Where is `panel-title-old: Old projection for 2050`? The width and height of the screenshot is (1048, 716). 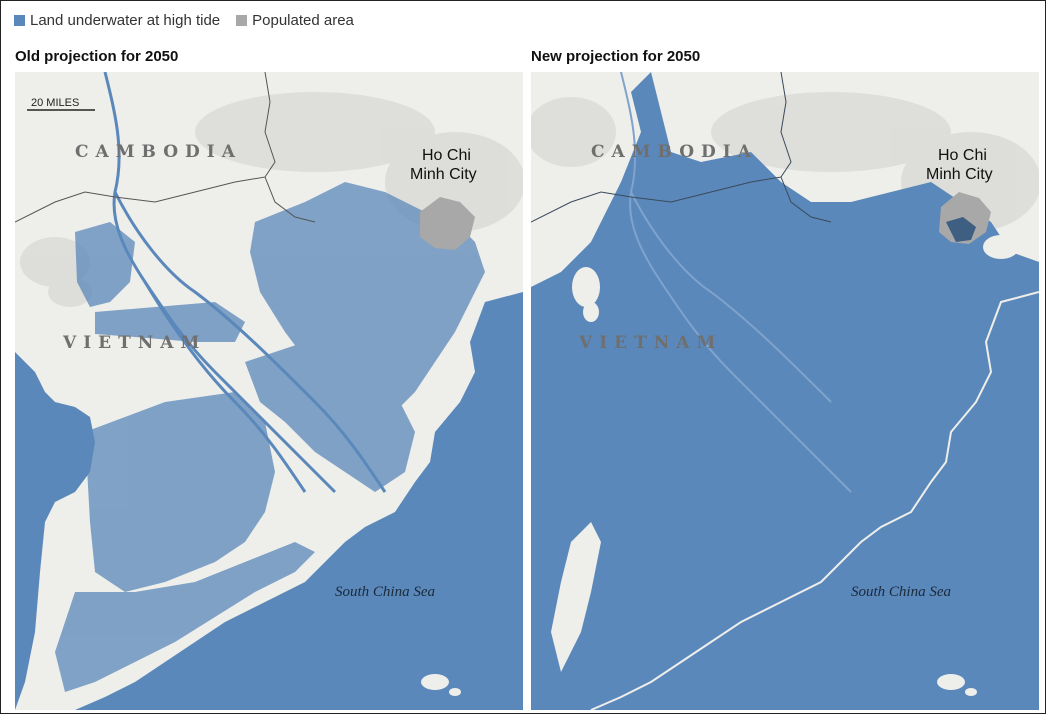
panel-title-old: Old projection for 2050 is located at coordinates (97, 56).